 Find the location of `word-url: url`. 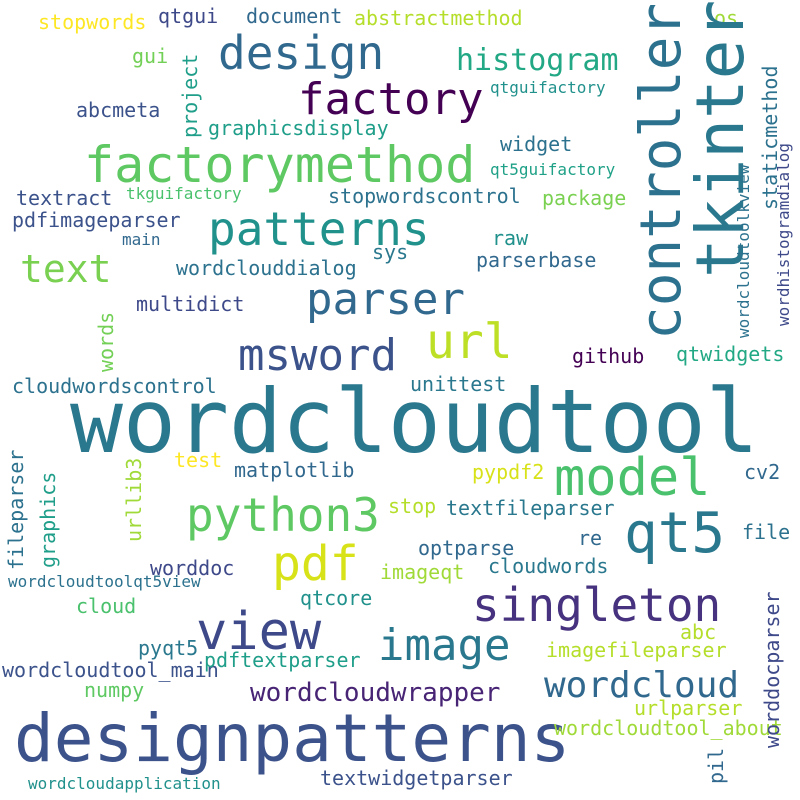

word-url: url is located at coordinates (469, 342).